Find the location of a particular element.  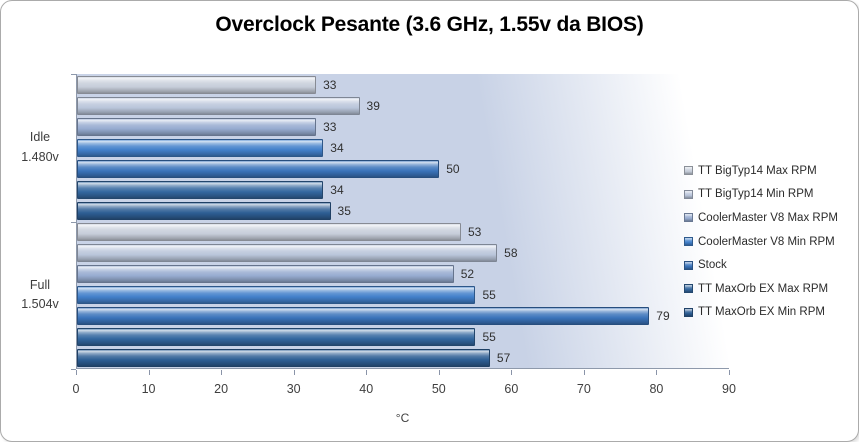

x-axis-tick-label: 70 is located at coordinates (583, 389).